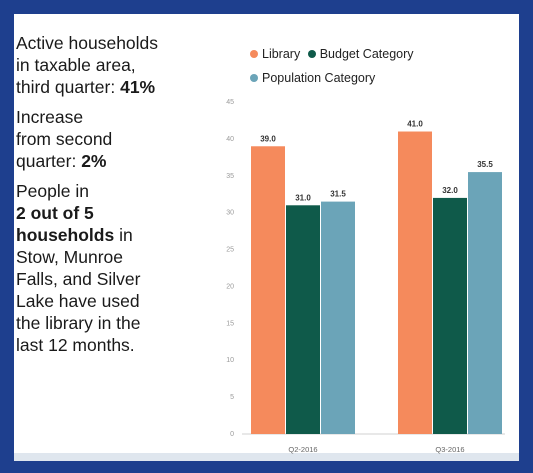 Image resolution: width=533 pixels, height=473 pixels. What do you see at coordinates (303, 197) in the screenshot?
I see `bar-value-label: 31.0` at bounding box center [303, 197].